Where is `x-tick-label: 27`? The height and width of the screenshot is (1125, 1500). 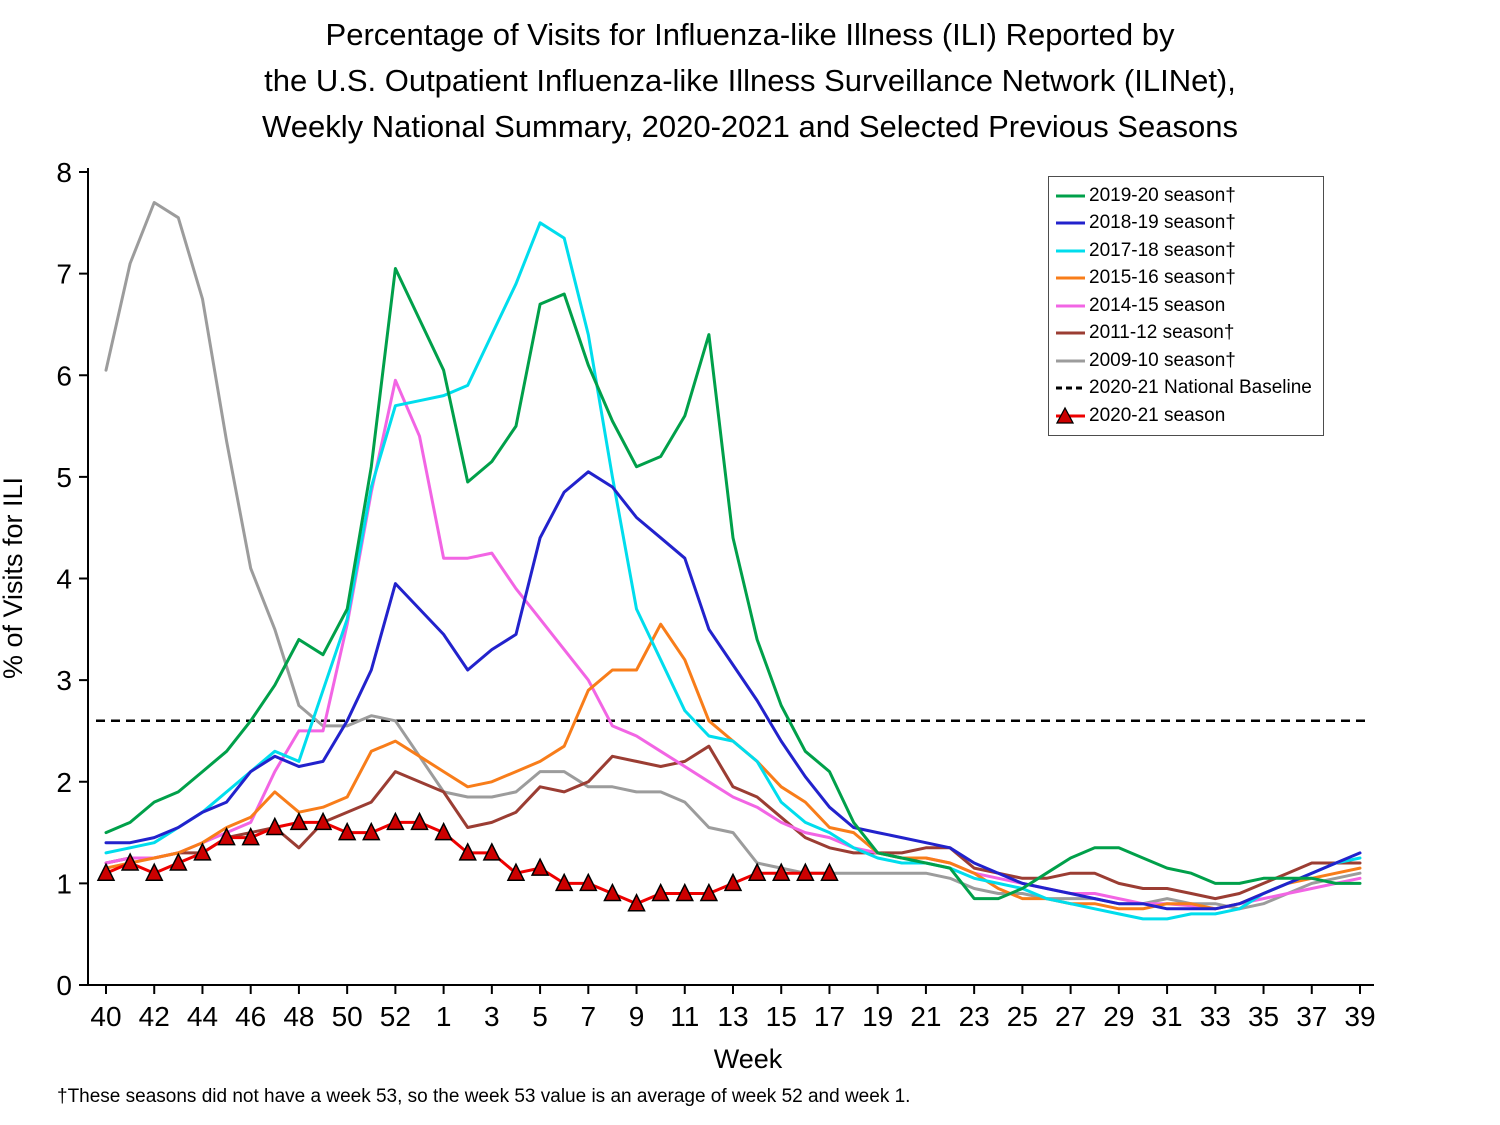
x-tick-label: 27 is located at coordinates (1070, 1016).